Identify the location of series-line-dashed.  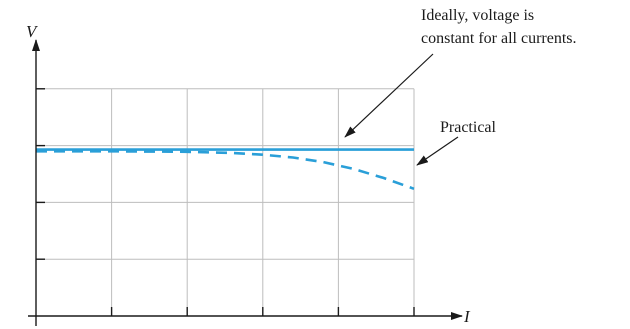
(225, 170).